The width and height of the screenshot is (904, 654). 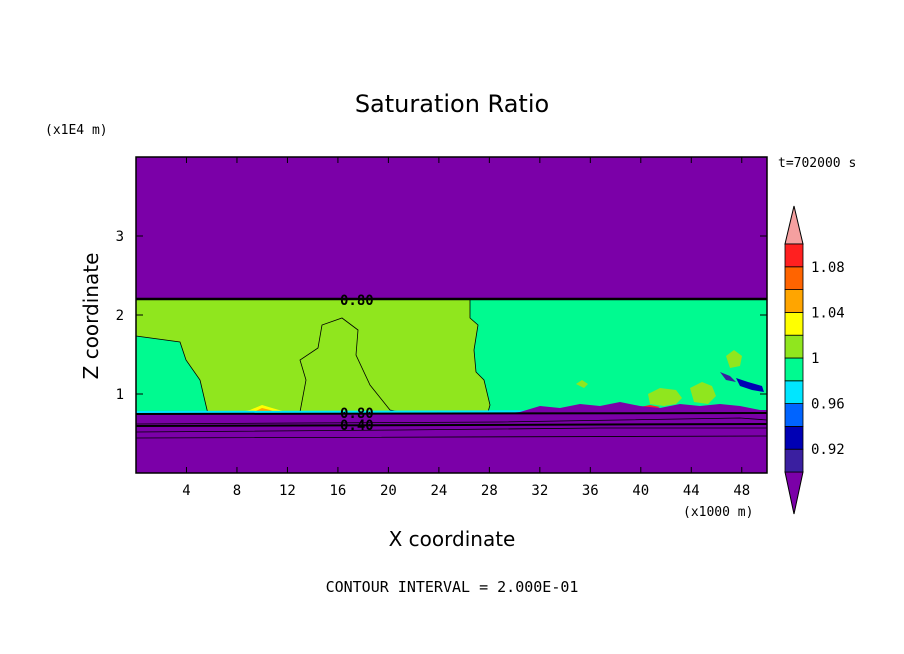 What do you see at coordinates (728, 377) in the screenshot?
I see `navy-streak-right` at bounding box center [728, 377].